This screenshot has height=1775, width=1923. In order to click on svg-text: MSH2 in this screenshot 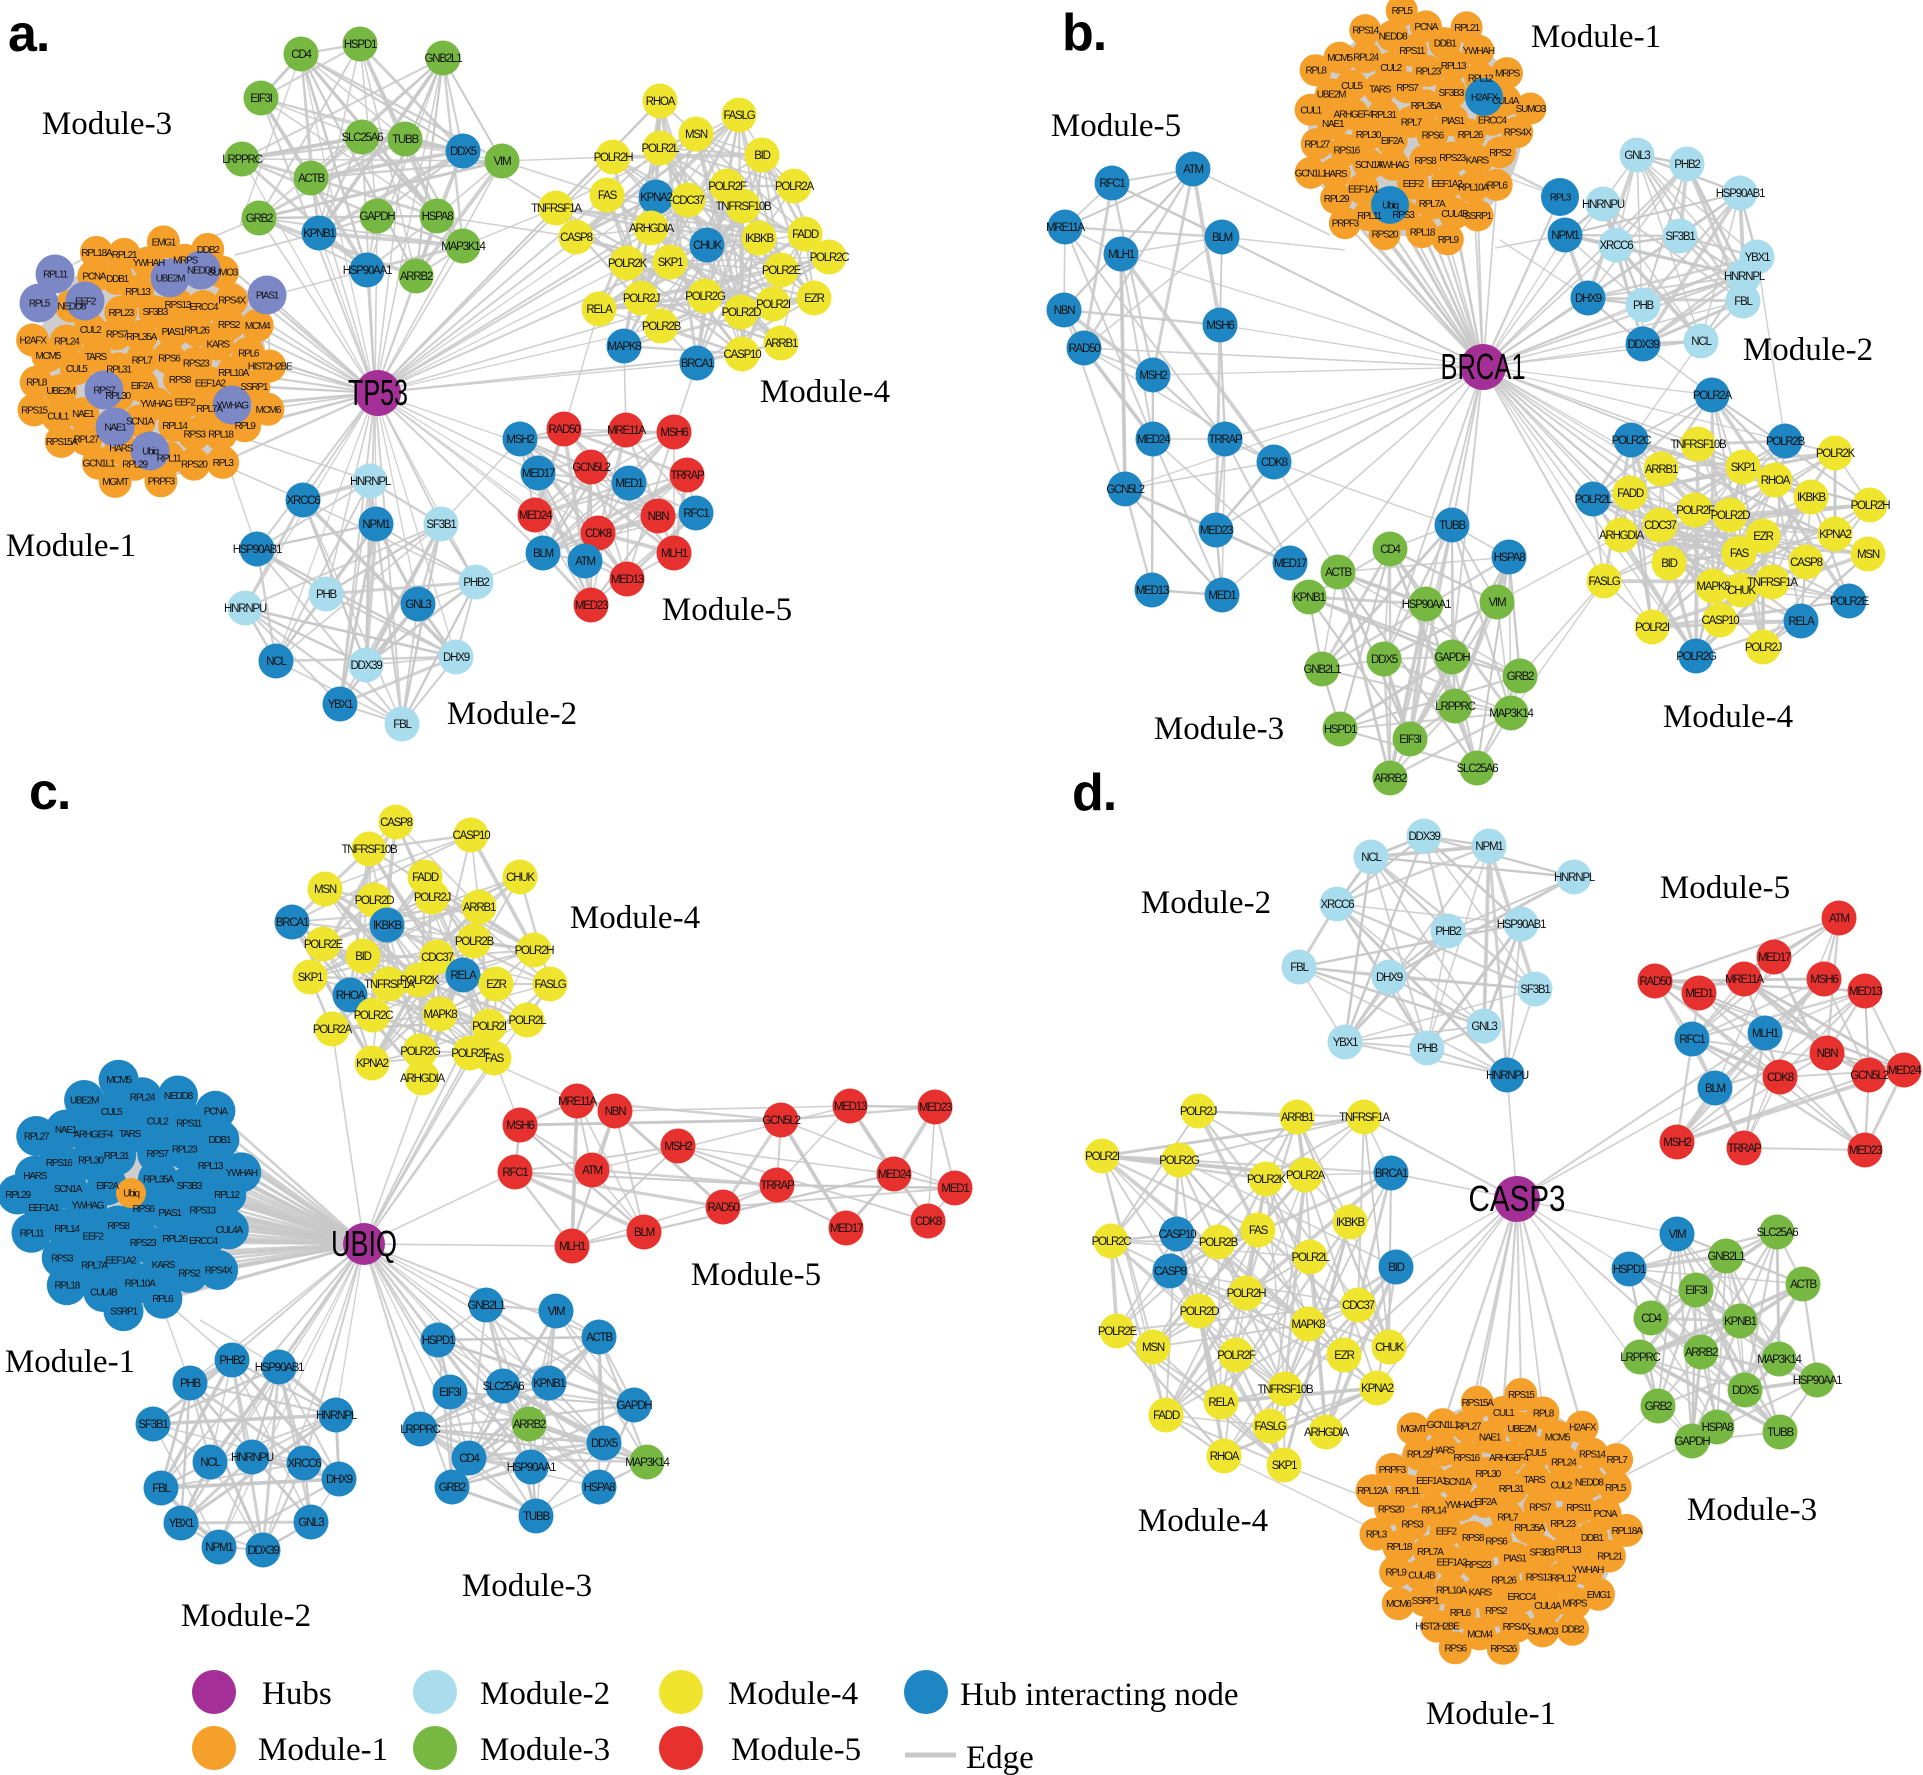, I will do `click(678, 1147)`.